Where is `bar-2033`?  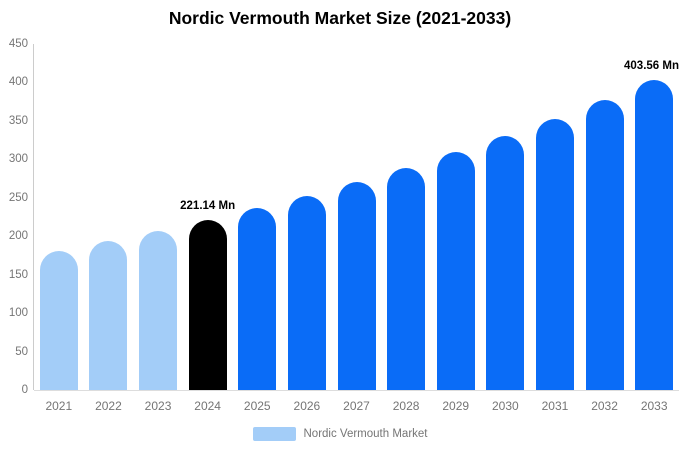
bar-2033 is located at coordinates (654, 234).